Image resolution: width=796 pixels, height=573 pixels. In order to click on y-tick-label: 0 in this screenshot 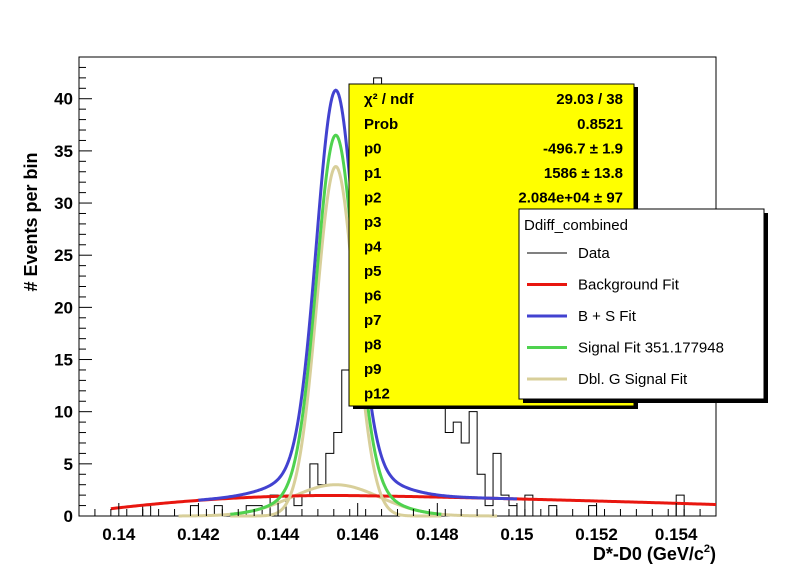, I will do `click(68, 516)`.